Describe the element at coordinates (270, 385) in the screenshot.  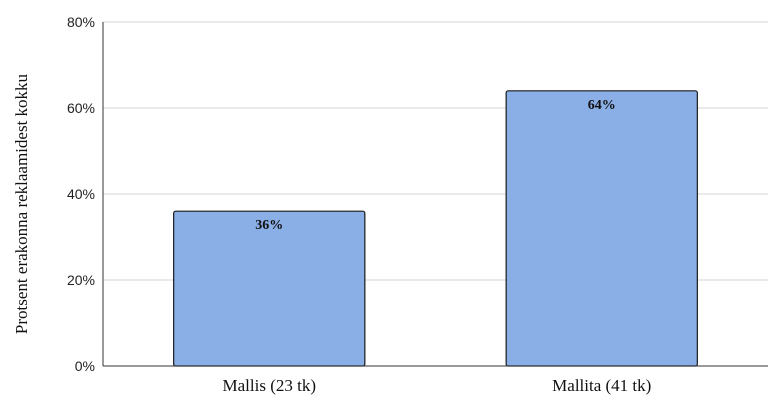
I see `x-tick-label: Mallis (23 tk)` at that location.